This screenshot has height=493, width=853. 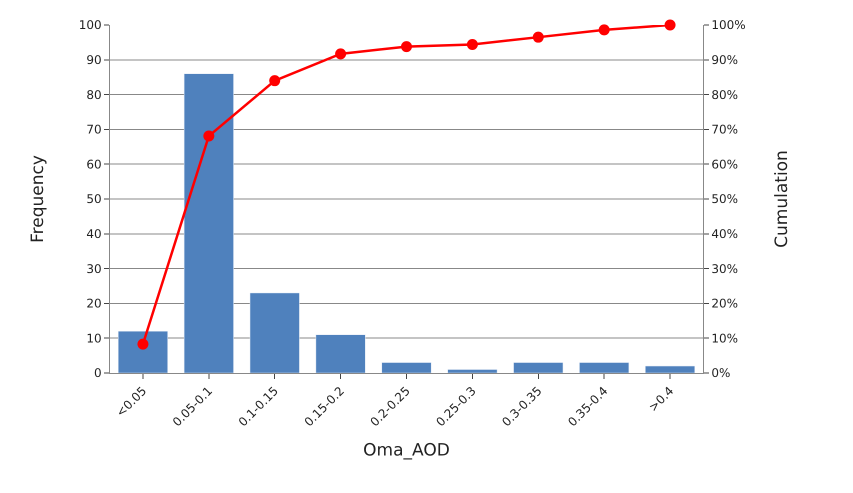 I want to click on y2-tick-label: 10%, so click(x=724, y=338).